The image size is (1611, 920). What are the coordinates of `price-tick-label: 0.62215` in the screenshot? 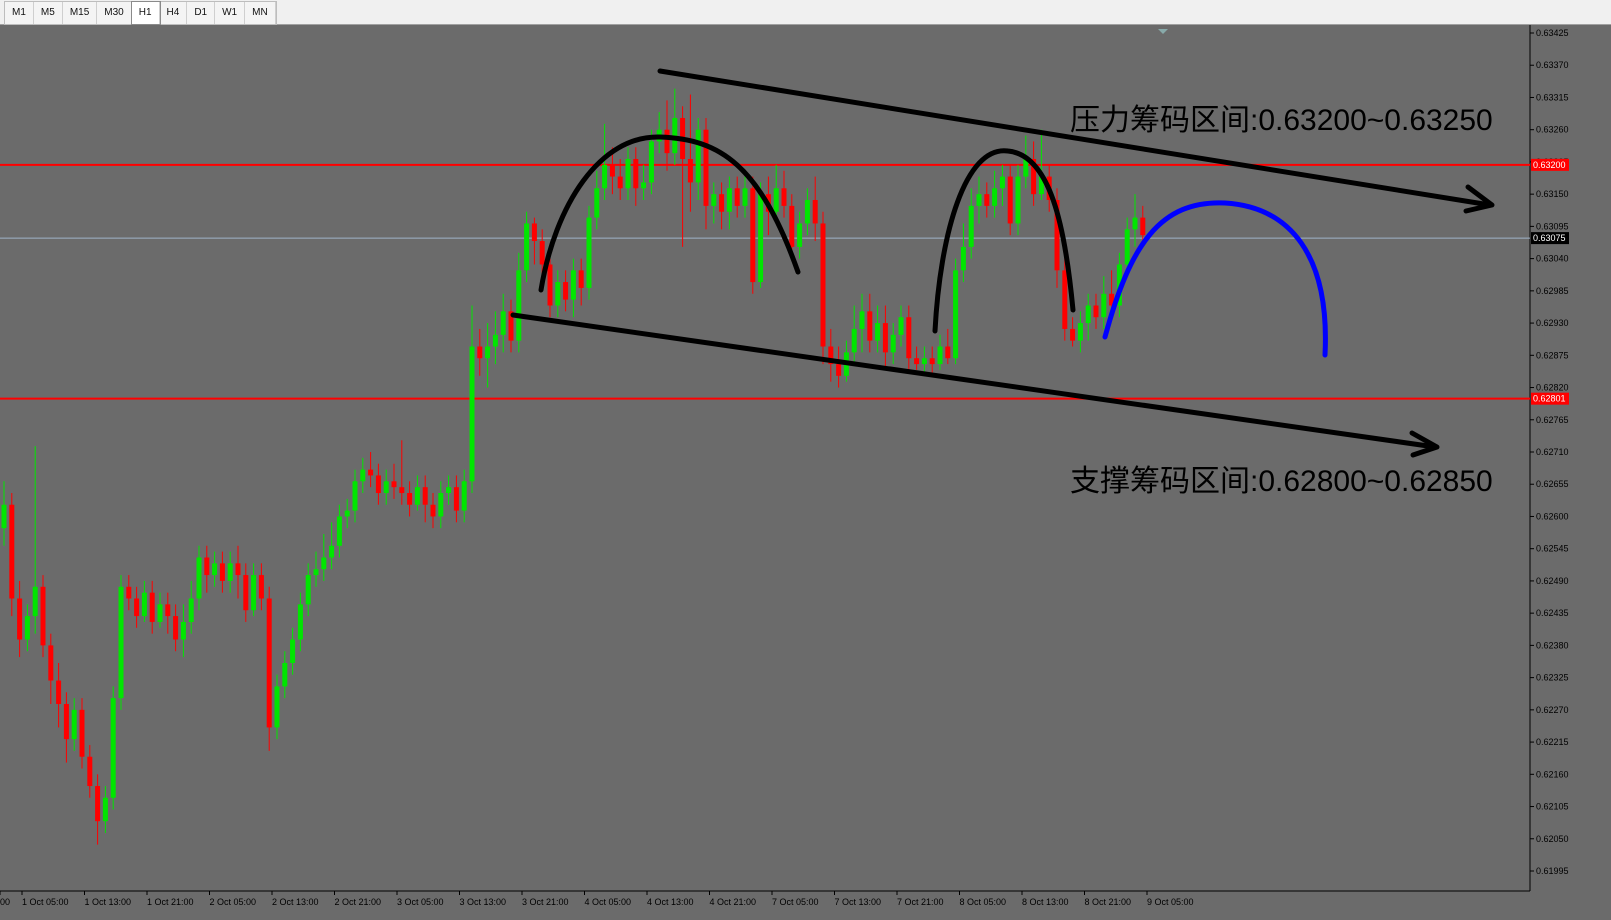 It's located at (1552, 742).